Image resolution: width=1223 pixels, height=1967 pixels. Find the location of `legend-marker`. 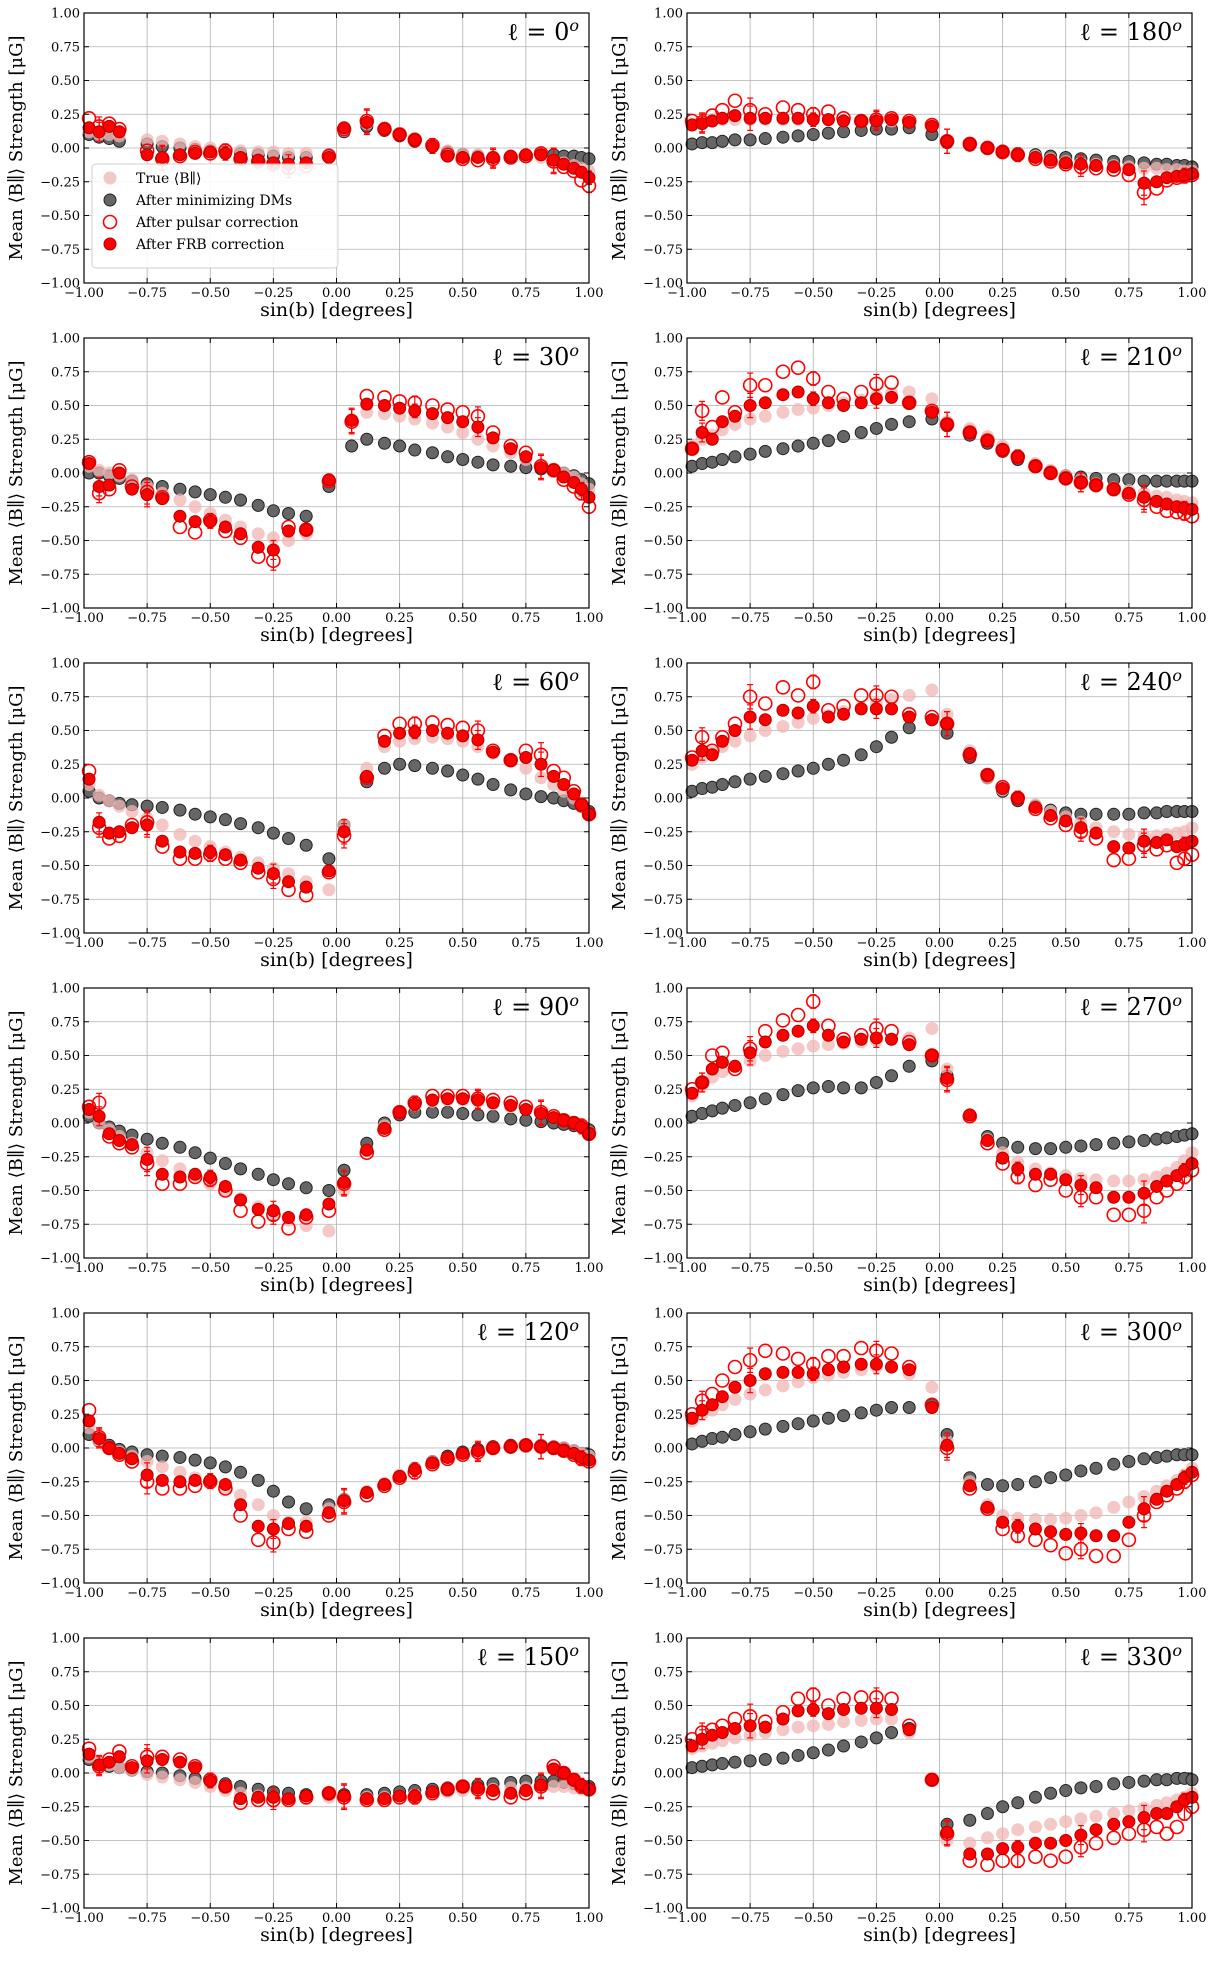

legend-marker is located at coordinates (110, 244).